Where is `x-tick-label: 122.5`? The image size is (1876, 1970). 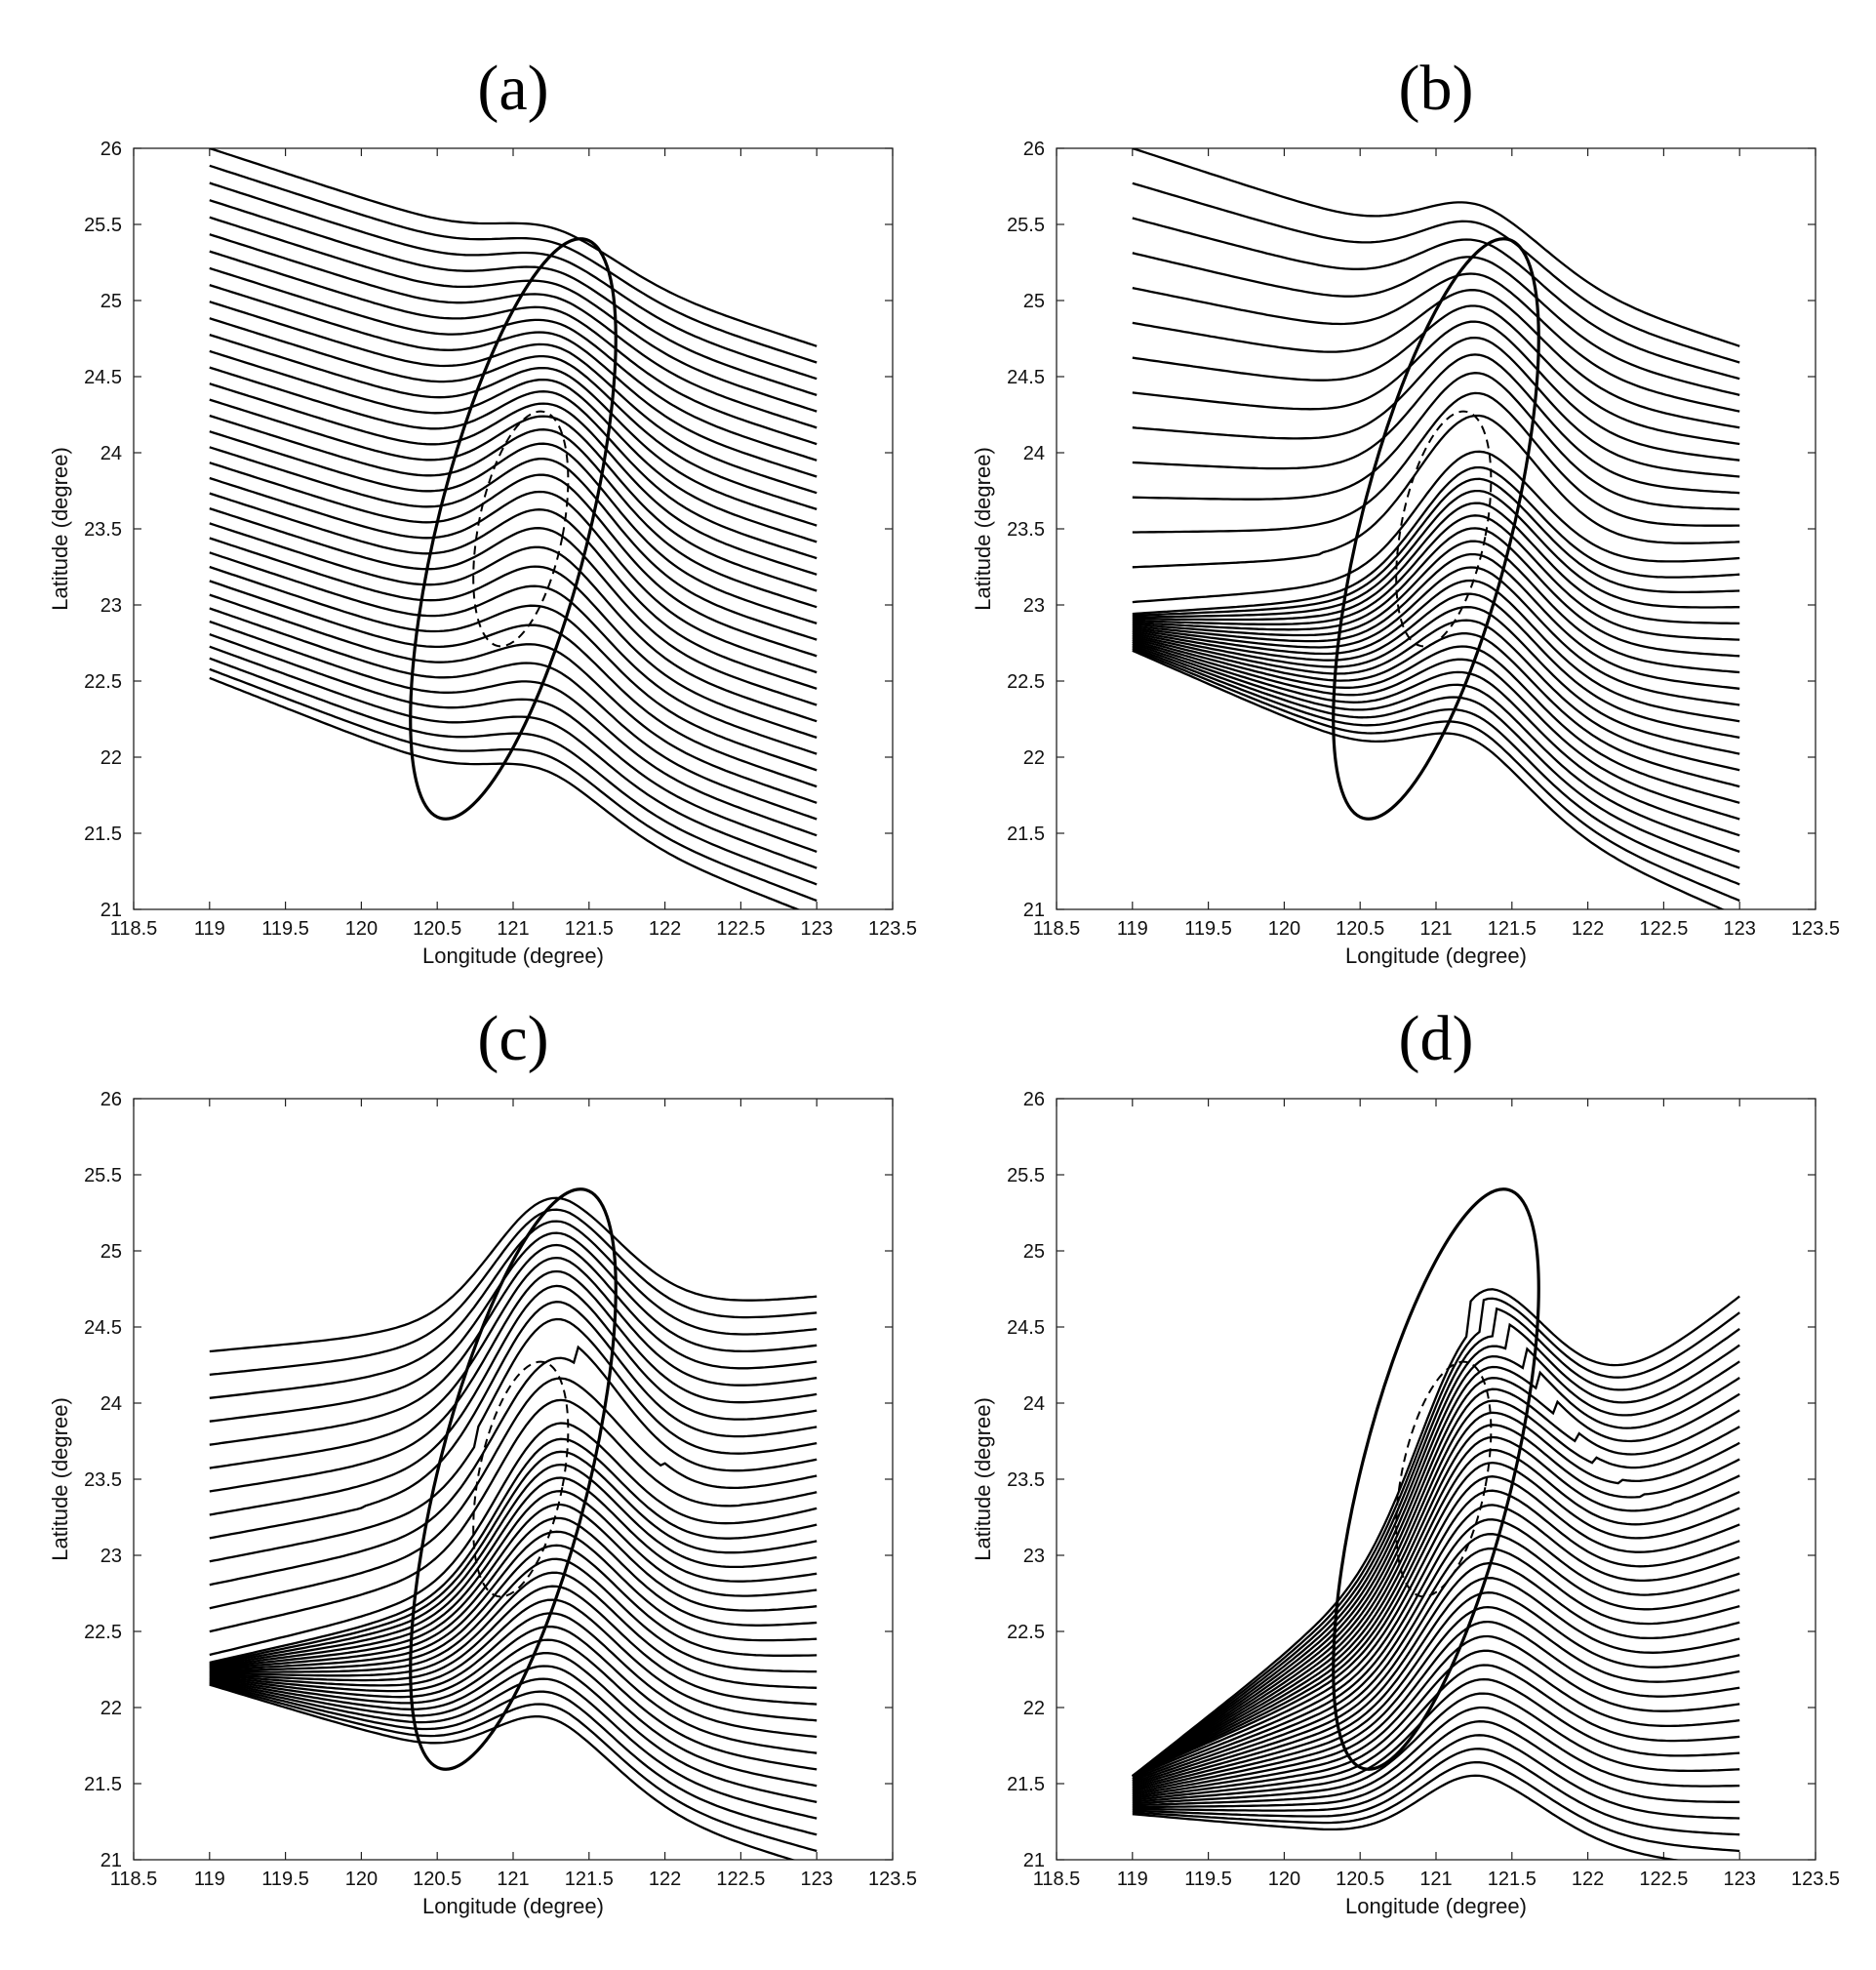
x-tick-label: 122.5 is located at coordinates (1663, 929).